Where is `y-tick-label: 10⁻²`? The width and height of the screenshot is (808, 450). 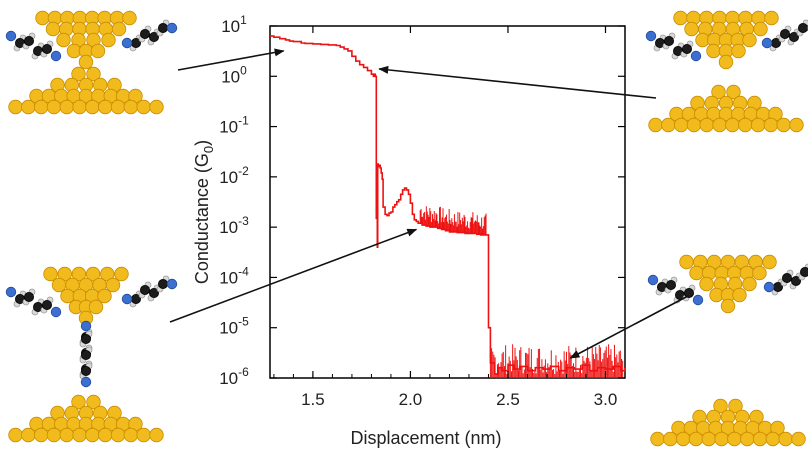 y-tick-label: 10⁻² is located at coordinates (234, 175).